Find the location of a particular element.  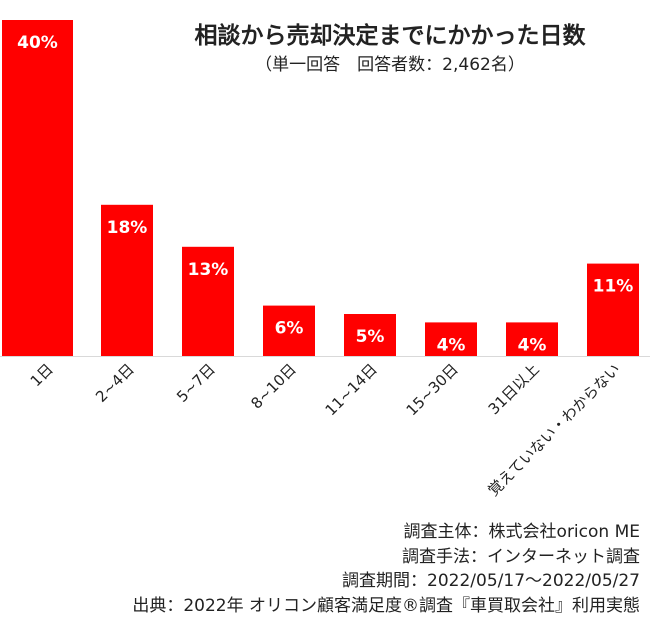

note-sponsor: 調査主体：株式会社oricon ME is located at coordinates (521, 532).